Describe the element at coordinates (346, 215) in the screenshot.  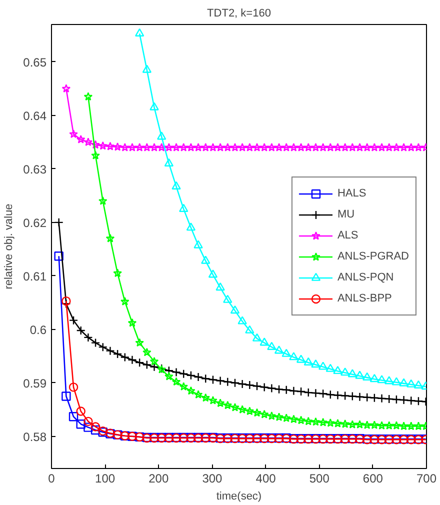
I see `legend-label: MU` at that location.